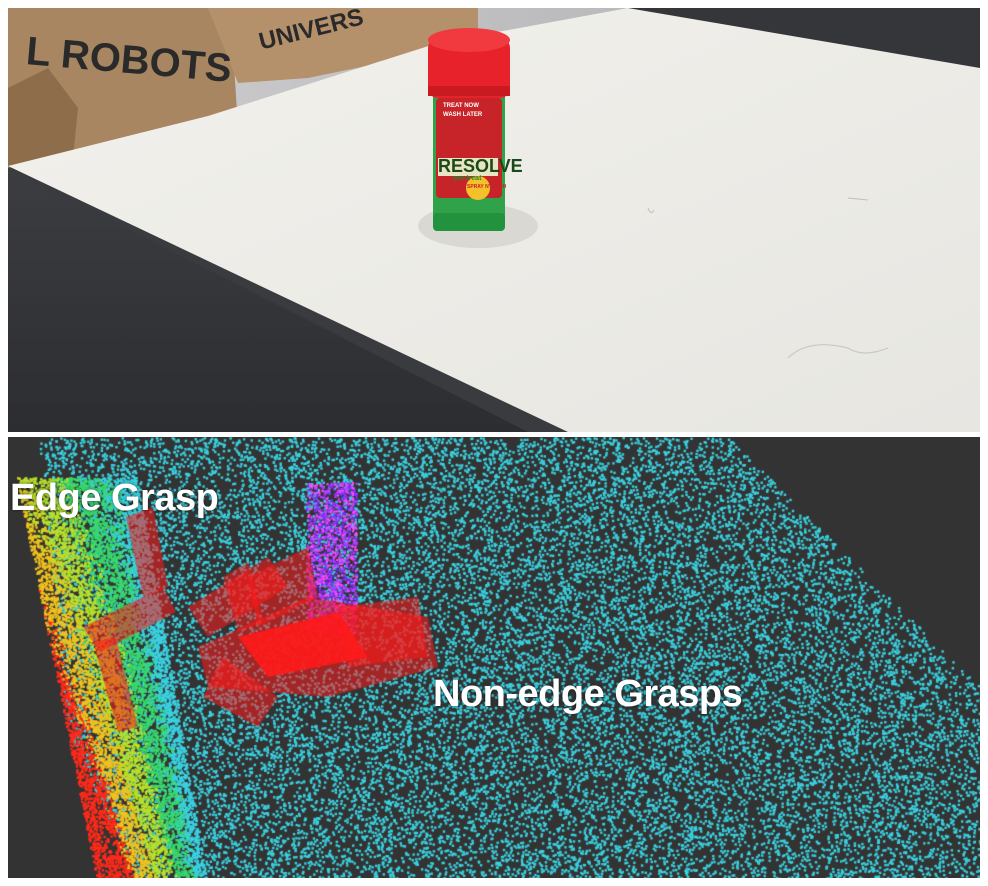 The image size is (988, 886). What do you see at coordinates (487, 187) in the screenshot?
I see `product-badge: SPRAY N' WASH` at bounding box center [487, 187].